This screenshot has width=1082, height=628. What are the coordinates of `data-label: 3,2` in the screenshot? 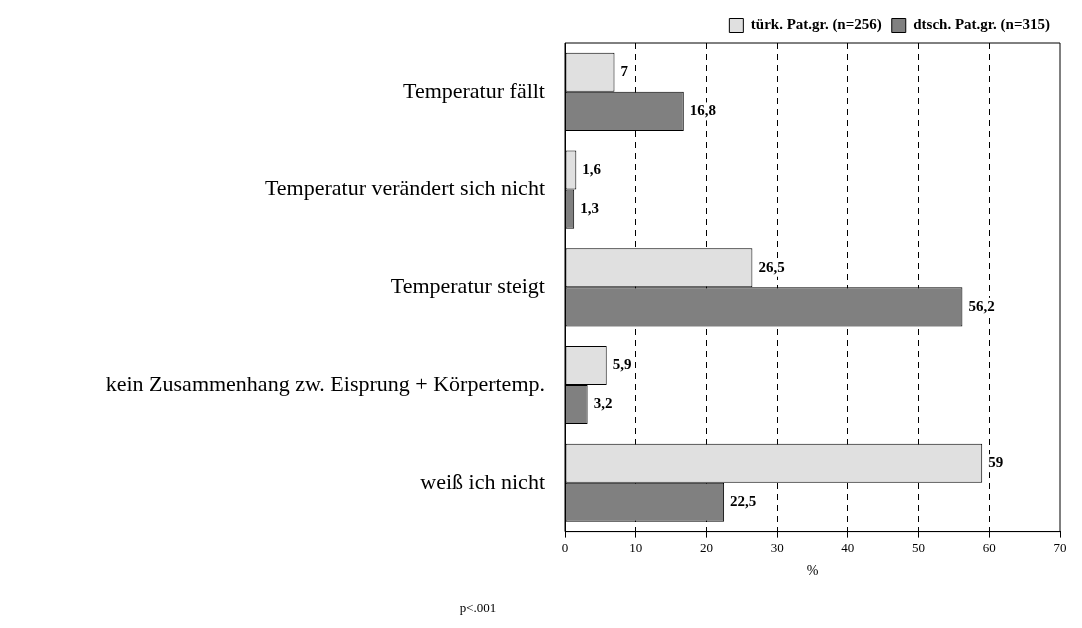 It's located at (603, 403).